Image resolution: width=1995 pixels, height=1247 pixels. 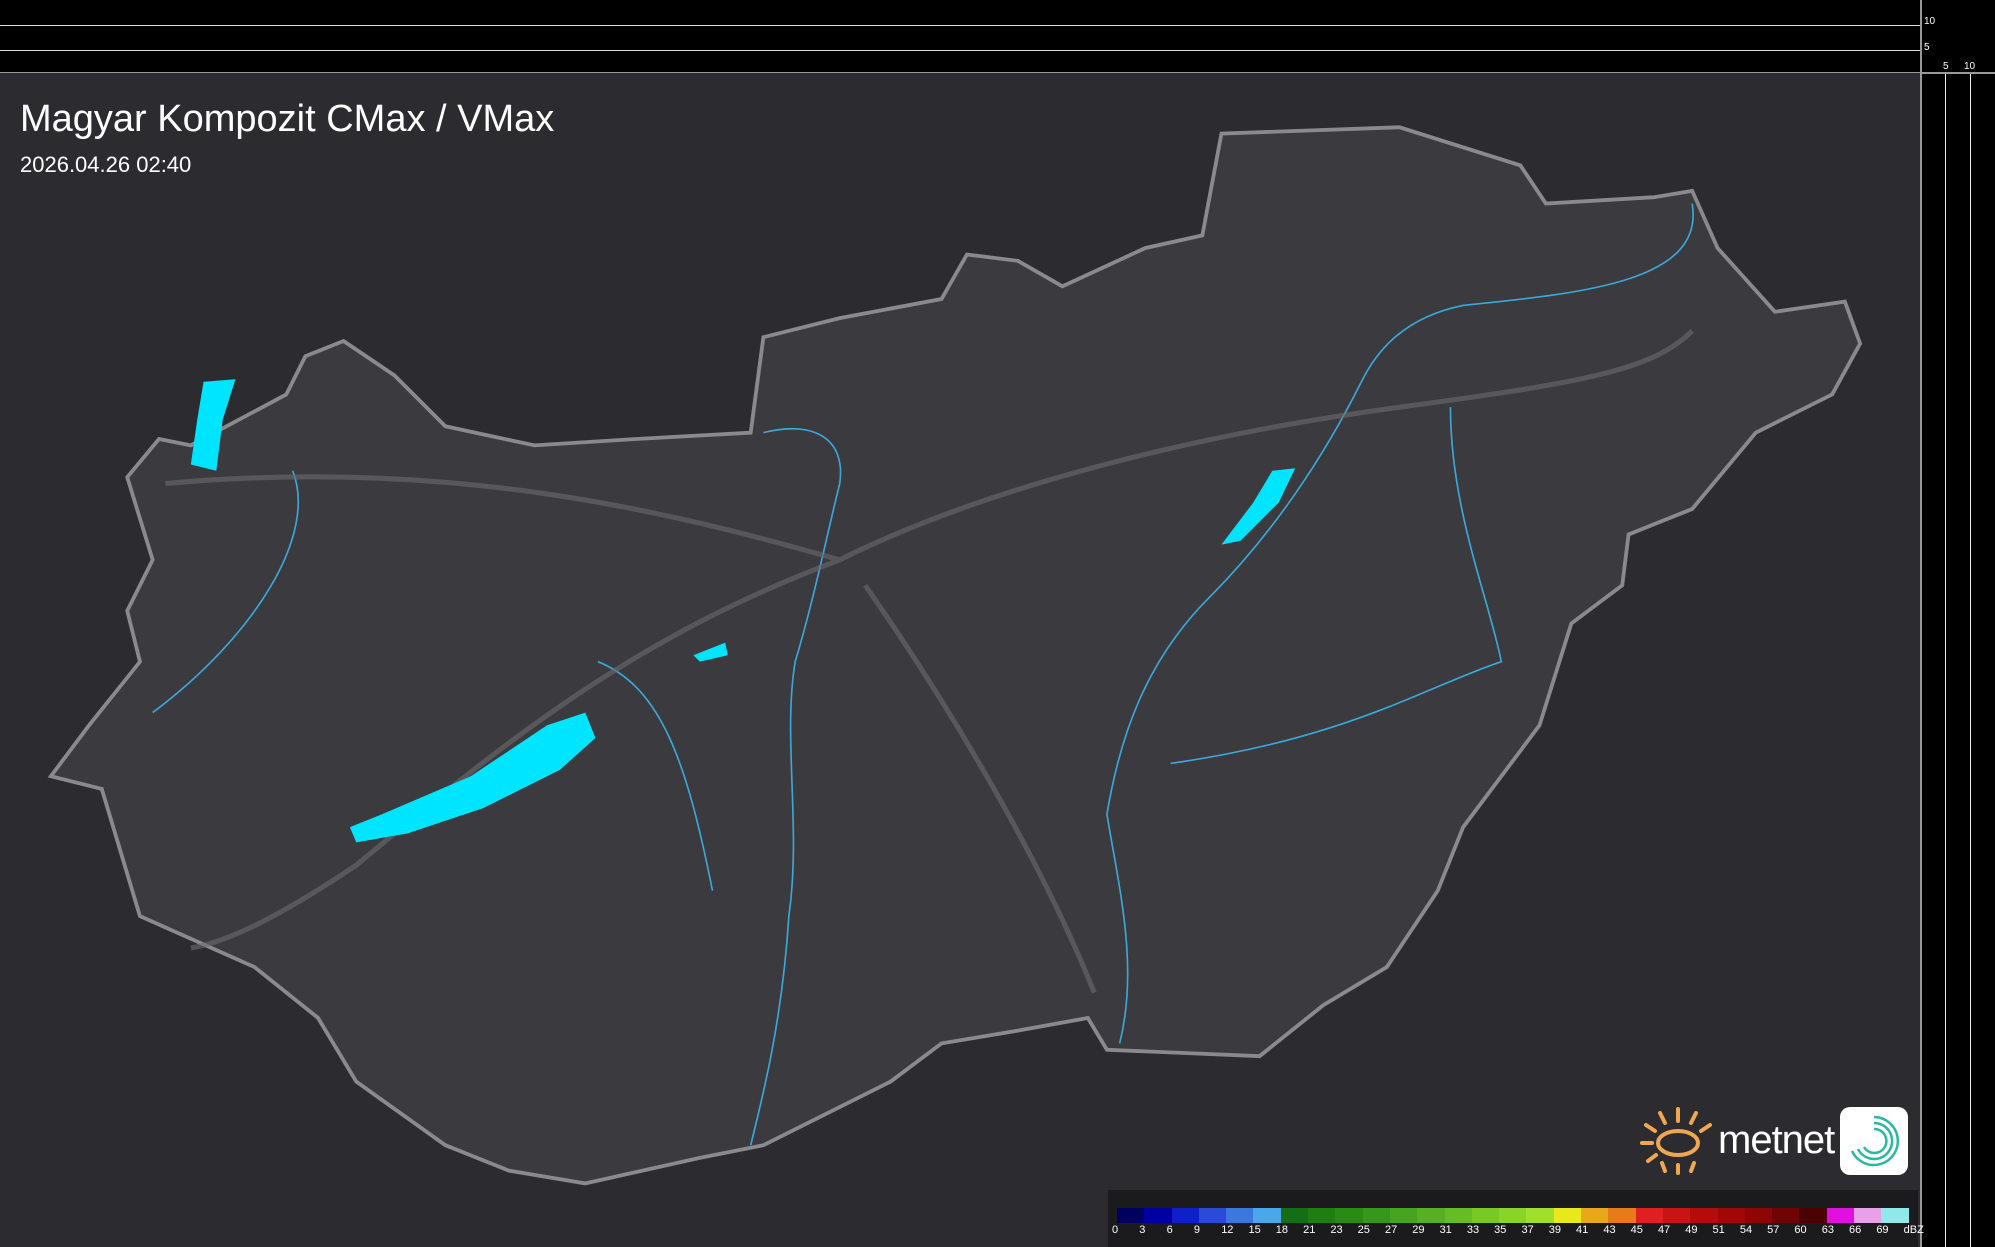 I want to click on legend-label: 3, so click(x=1142, y=1230).